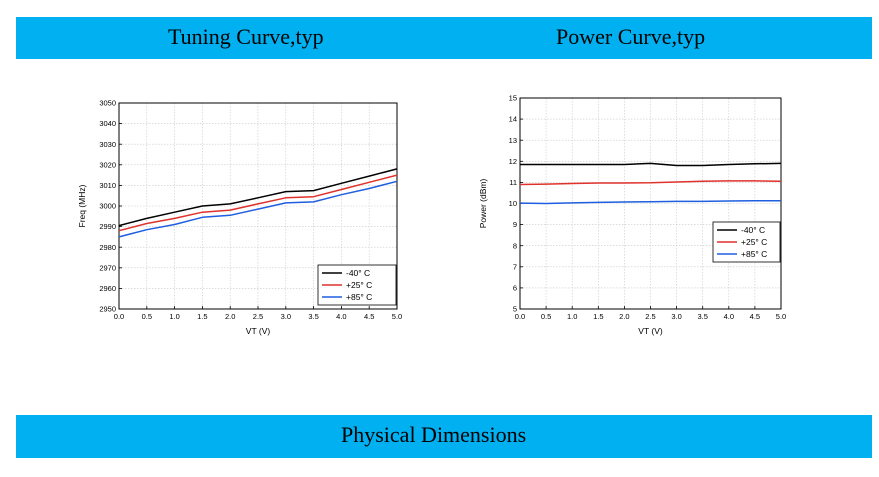  Describe the element at coordinates (513, 119) in the screenshot. I see `power-y-tick-label: 14` at that location.